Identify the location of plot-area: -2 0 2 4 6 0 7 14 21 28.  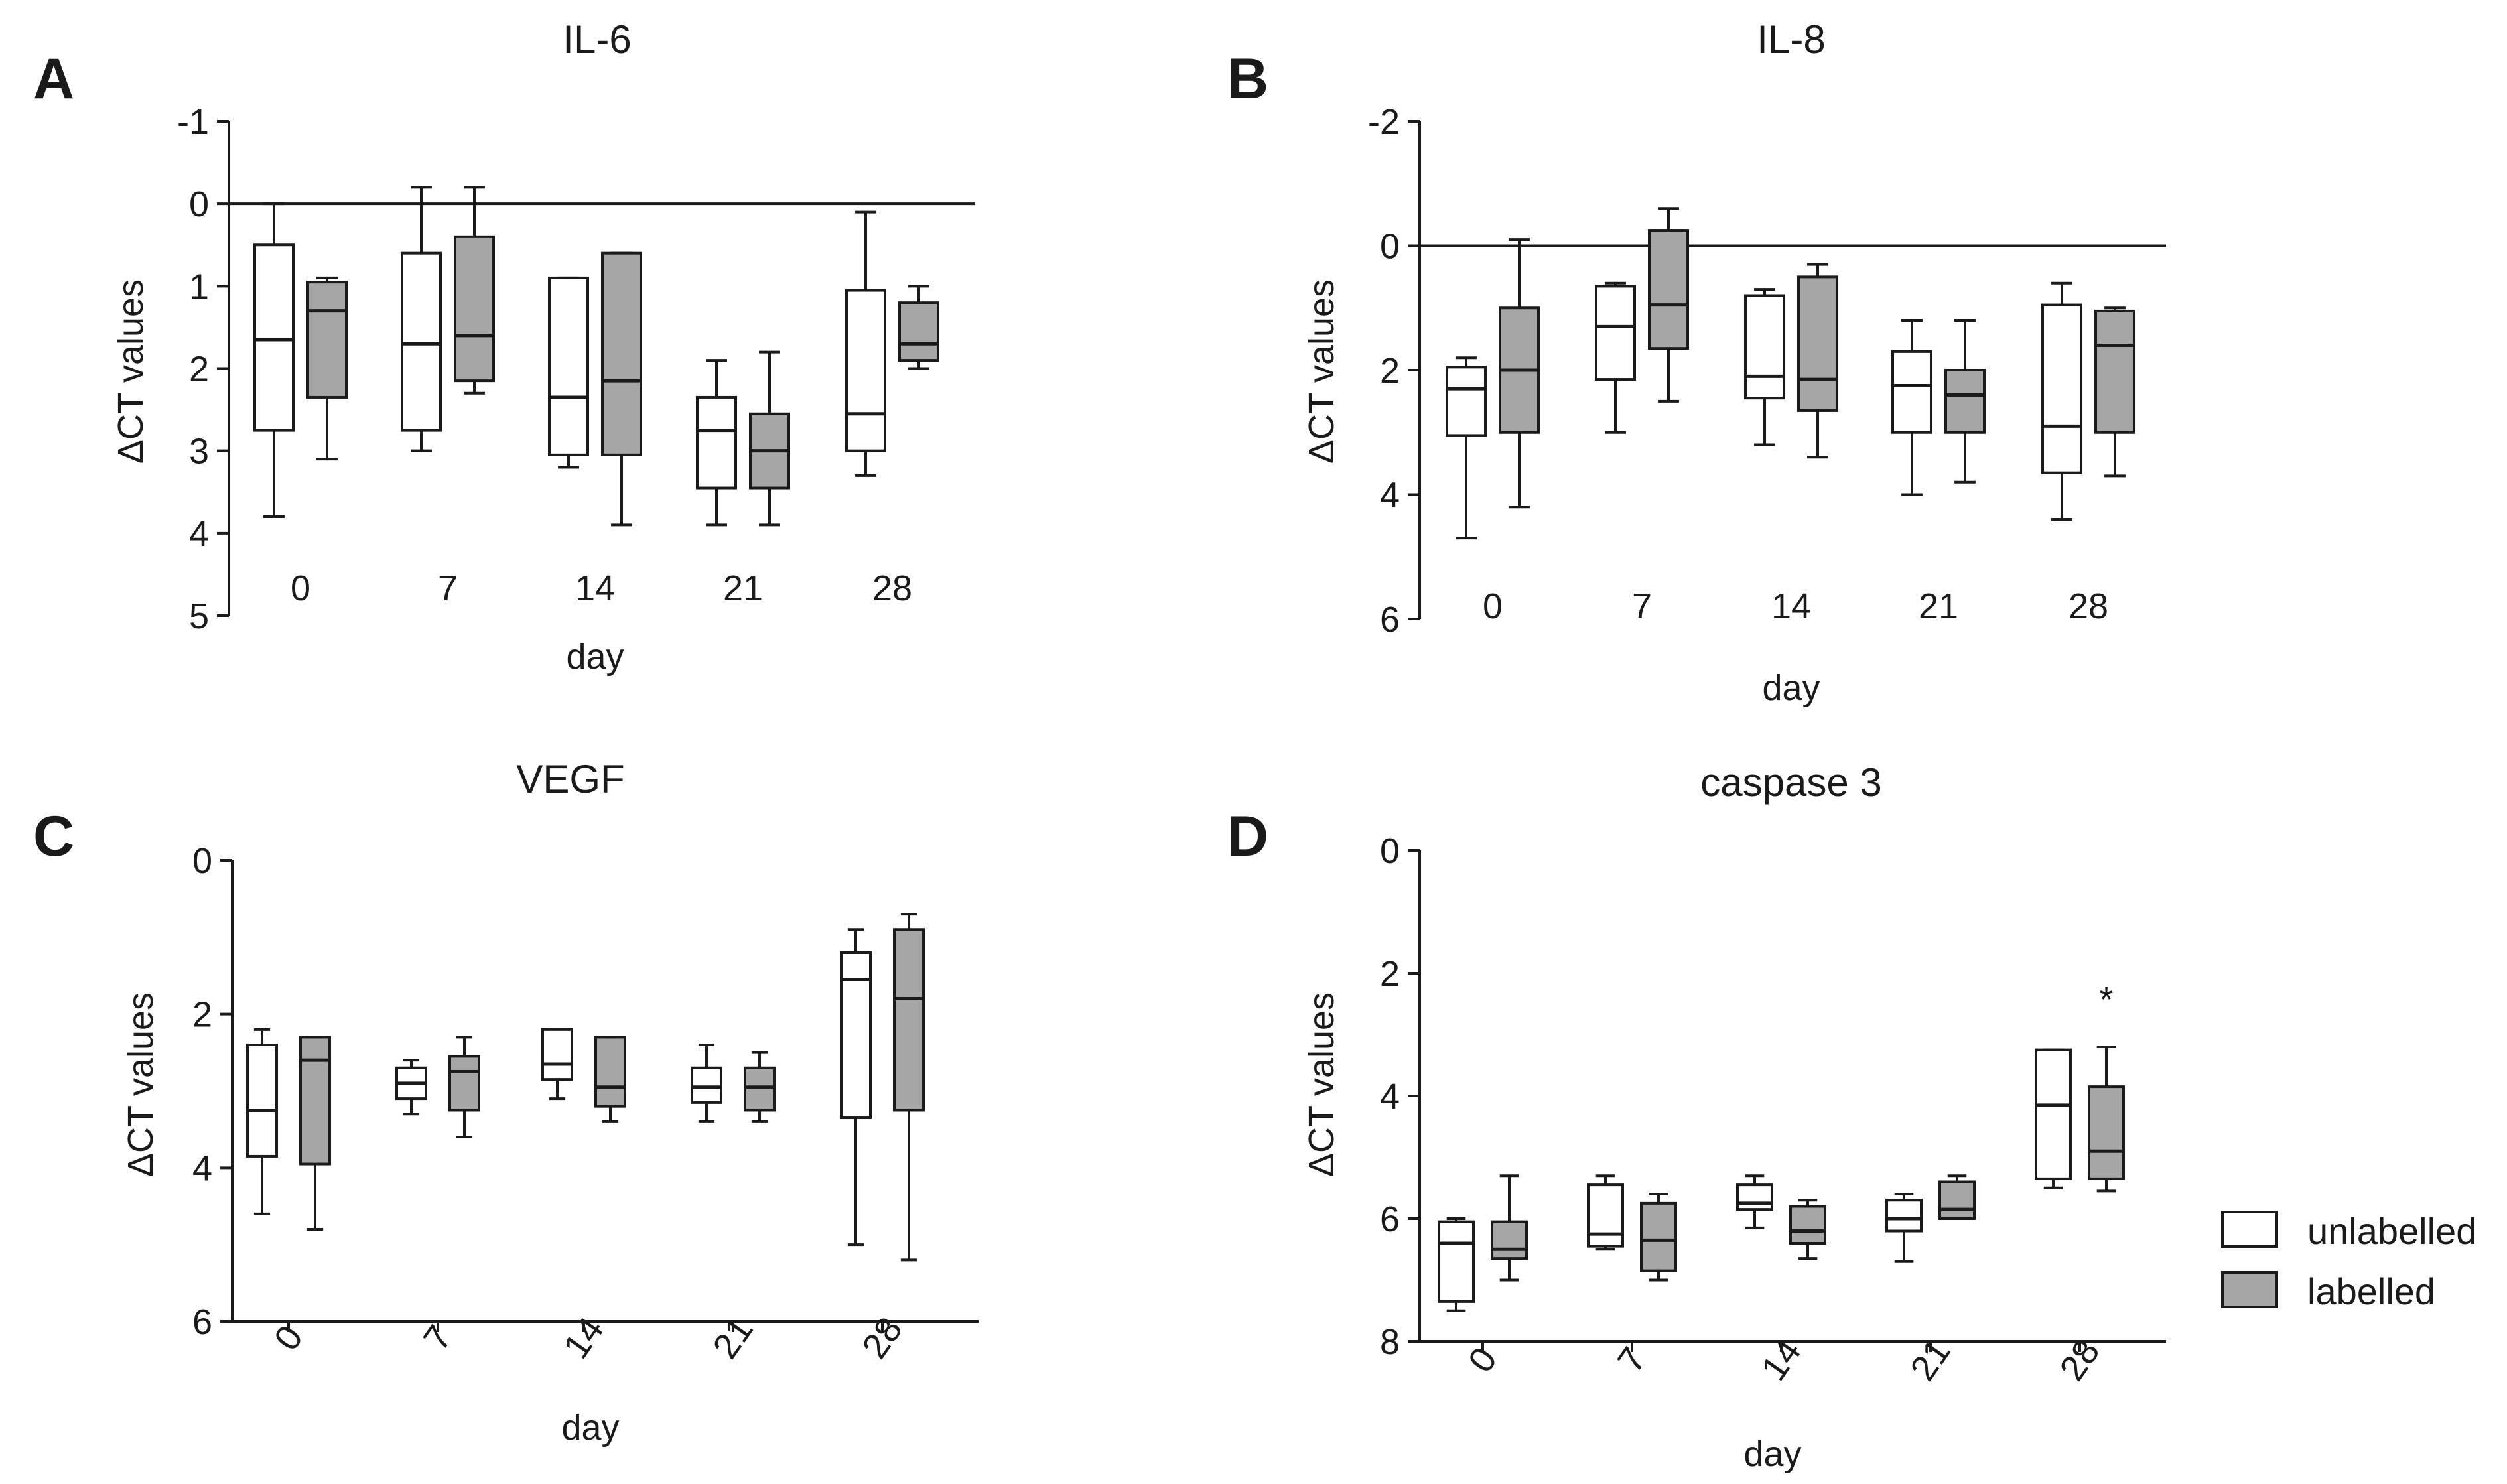
(1767, 371).